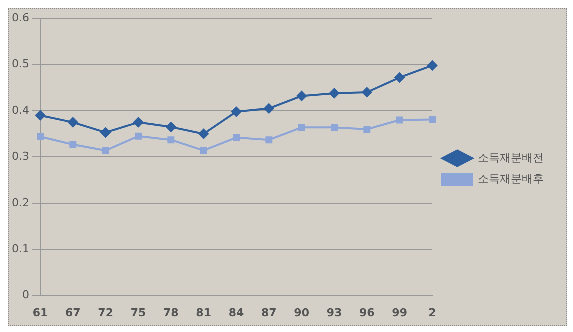 The width and height of the screenshot is (573, 332). Describe the element at coordinates (106, 313) in the screenshot. I see `x-tick-label: 72` at that location.